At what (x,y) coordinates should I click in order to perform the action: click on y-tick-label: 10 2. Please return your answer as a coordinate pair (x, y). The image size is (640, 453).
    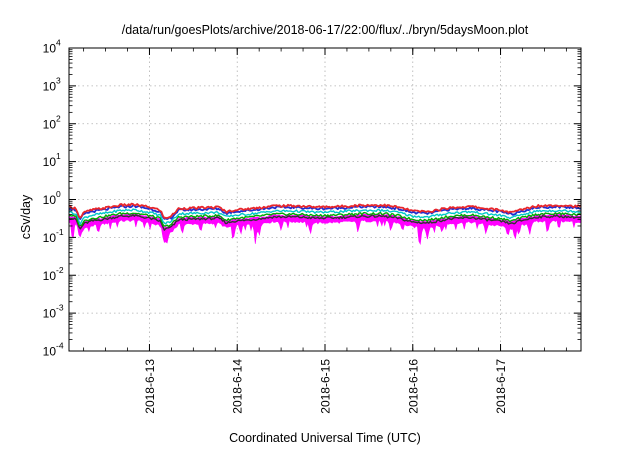
    Looking at the image, I should click on (52, 122).